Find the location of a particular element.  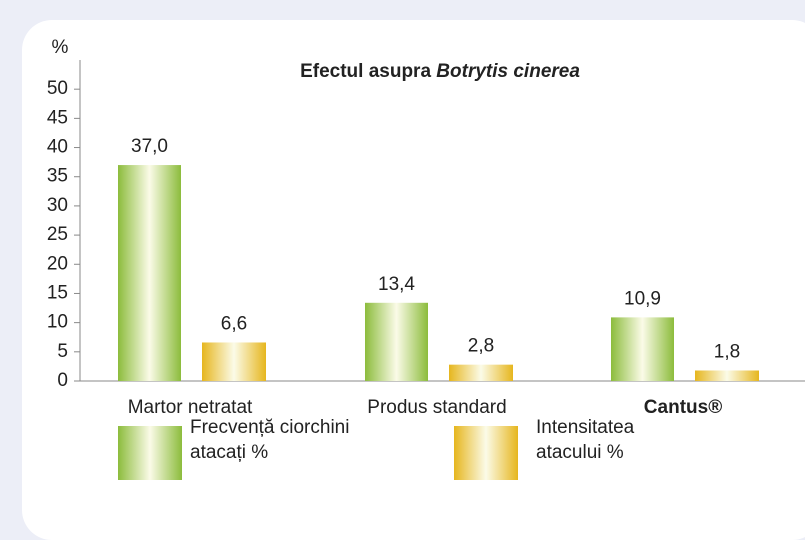

data-label: 6,6 is located at coordinates (234, 323).